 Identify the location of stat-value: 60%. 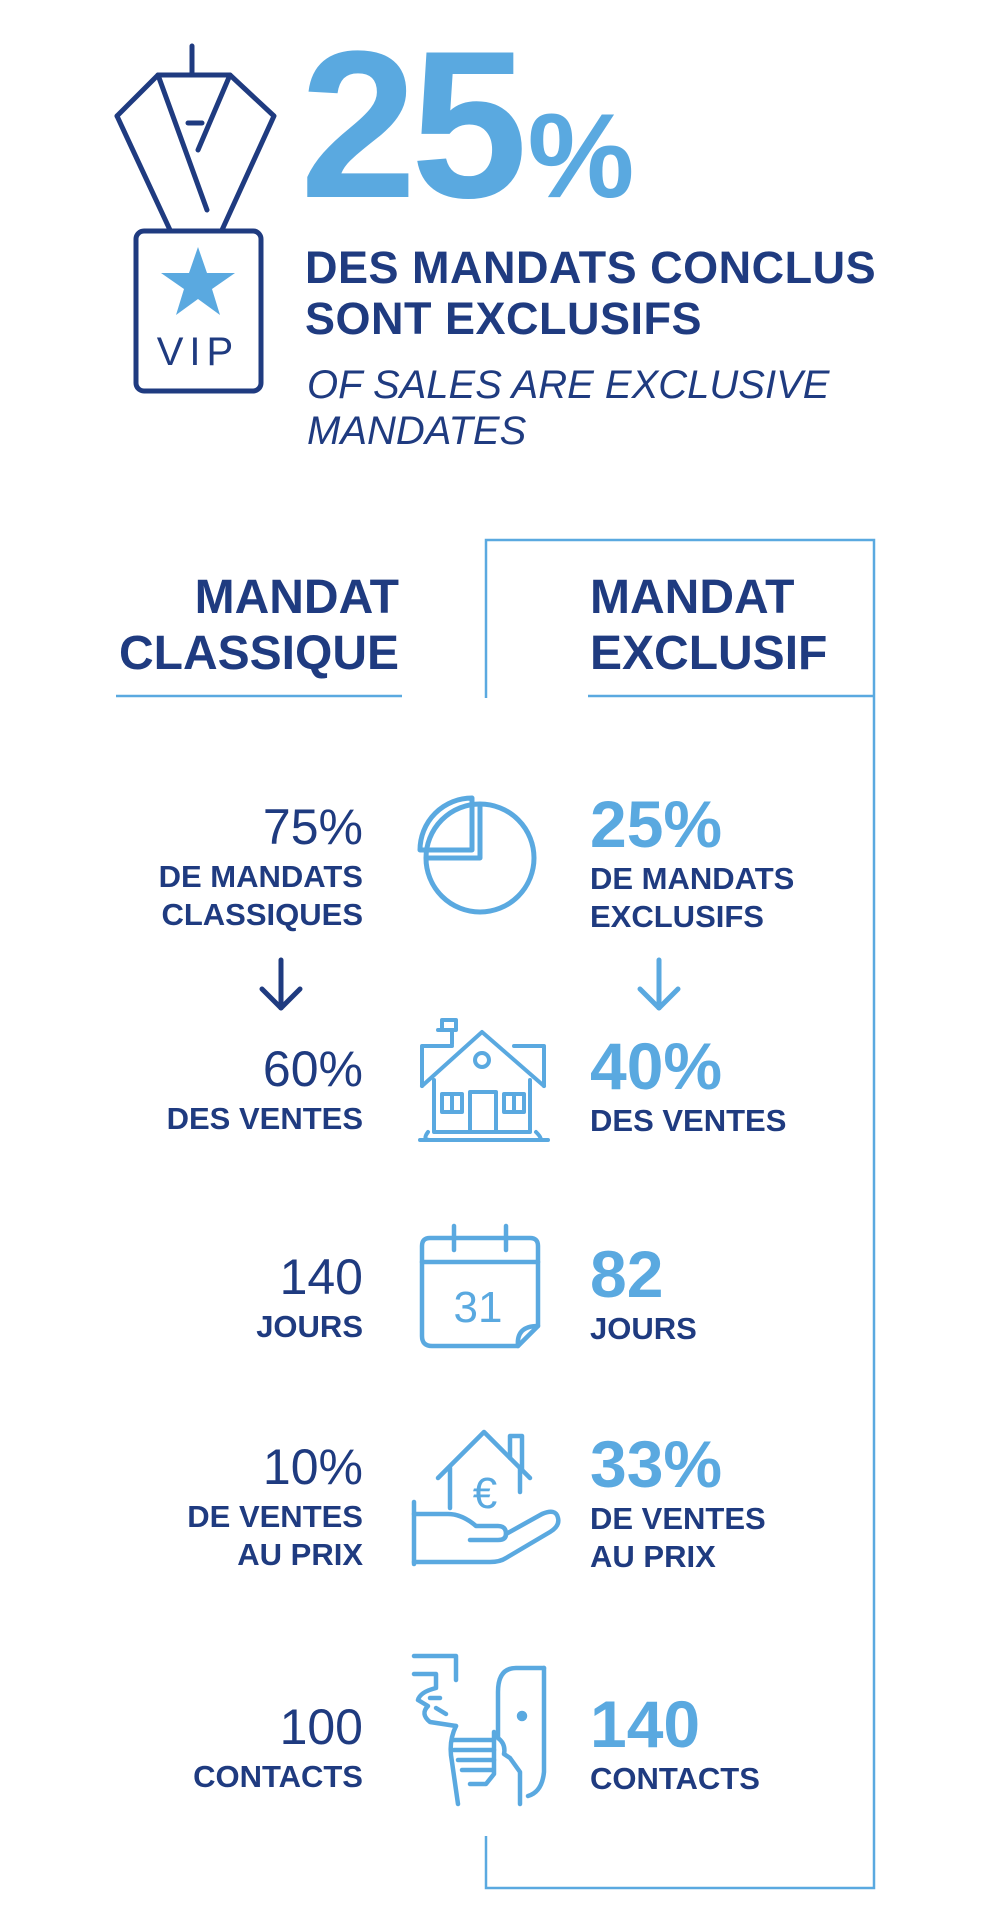
(312, 1069).